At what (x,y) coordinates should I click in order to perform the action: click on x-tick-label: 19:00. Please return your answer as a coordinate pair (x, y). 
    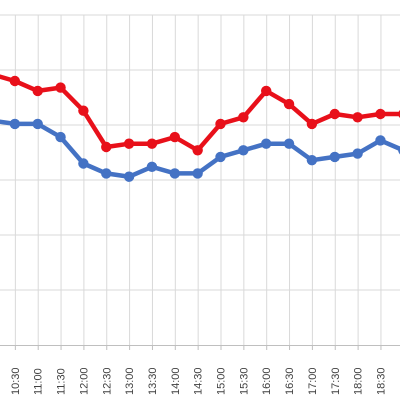
    Looking at the image, I should click on (399, 381).